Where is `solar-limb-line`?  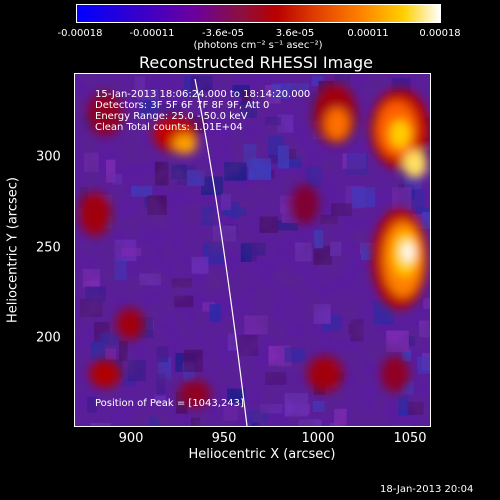
solar-limb-line is located at coordinates (221, 252).